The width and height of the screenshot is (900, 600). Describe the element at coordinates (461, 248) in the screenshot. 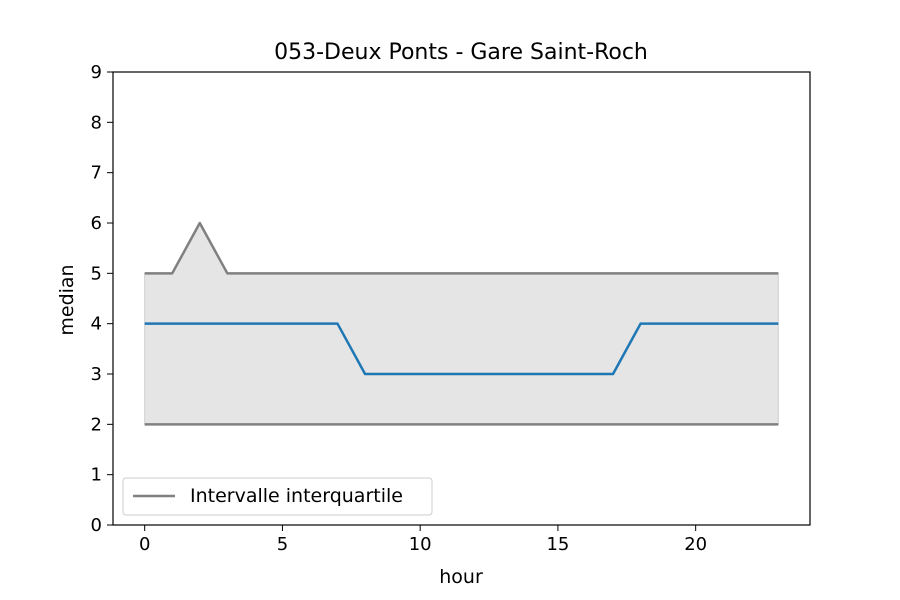

I see `series-line-q3` at that location.